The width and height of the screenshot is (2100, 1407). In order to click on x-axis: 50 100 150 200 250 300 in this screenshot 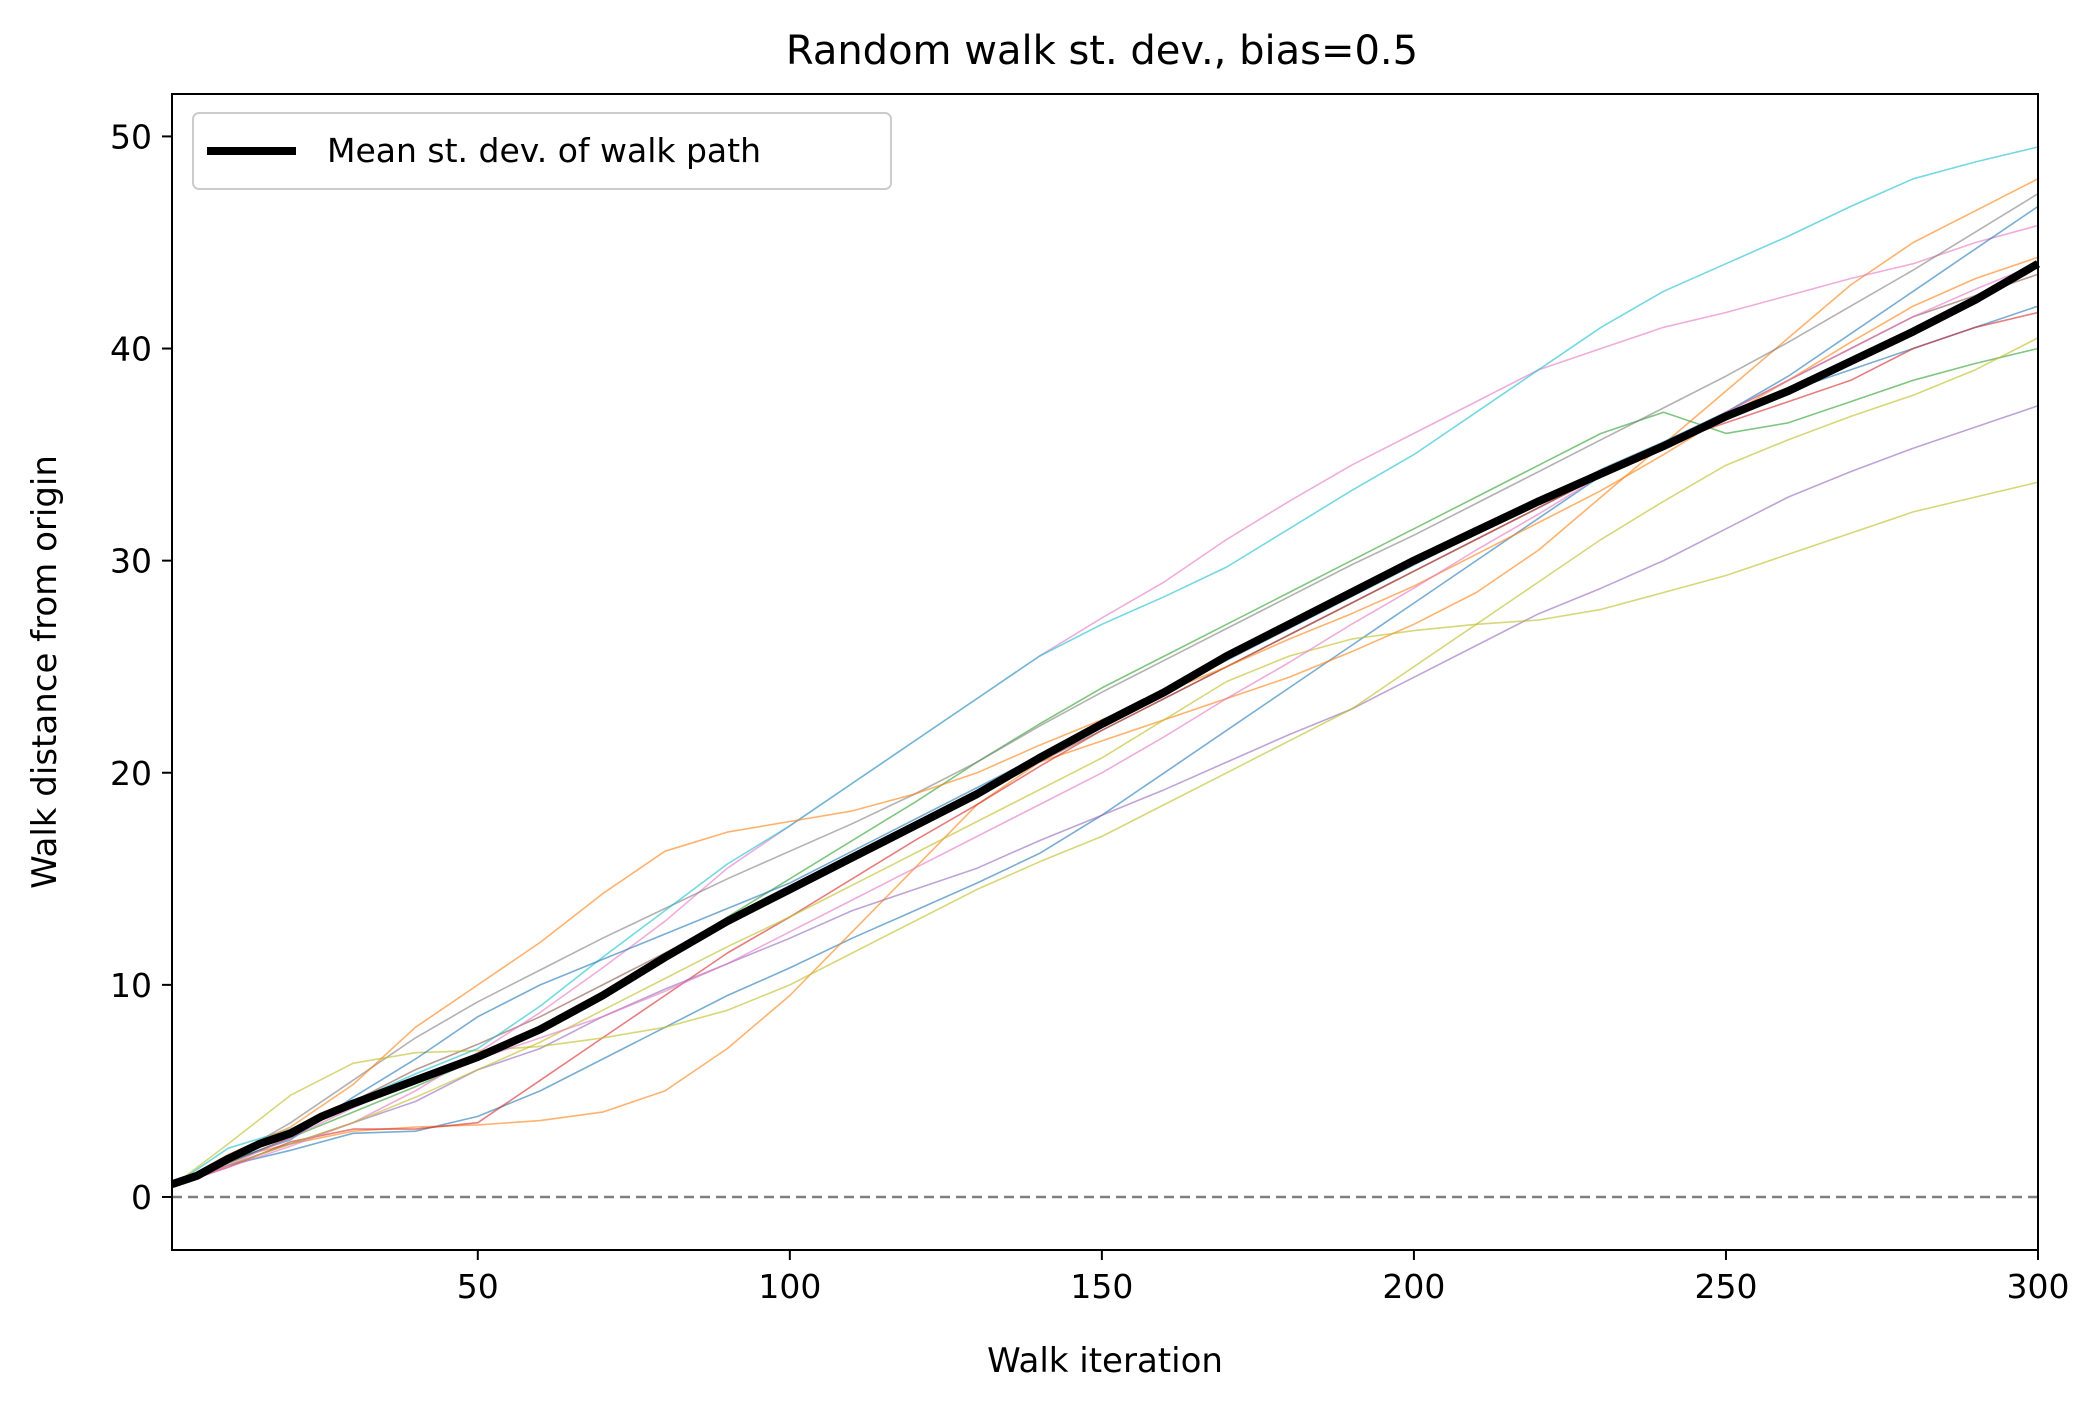, I will do `click(1263, 1278)`.